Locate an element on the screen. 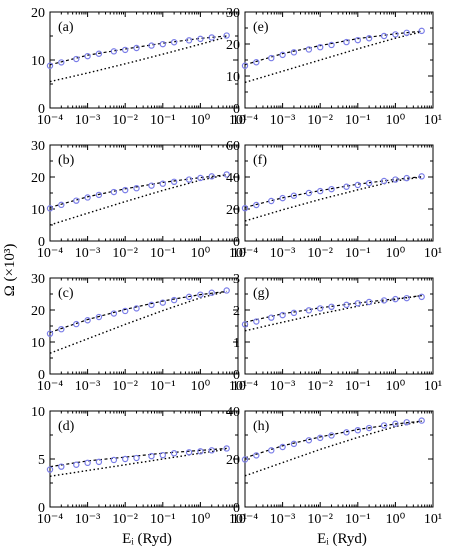 The width and height of the screenshot is (469, 550). x-axis-title-right: Eᵢ (Ryd) is located at coordinates (342, 539).